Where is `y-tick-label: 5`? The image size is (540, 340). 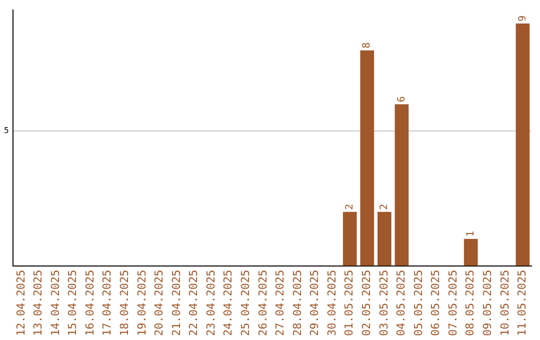
y-tick-label: 5 is located at coordinates (6, 131).